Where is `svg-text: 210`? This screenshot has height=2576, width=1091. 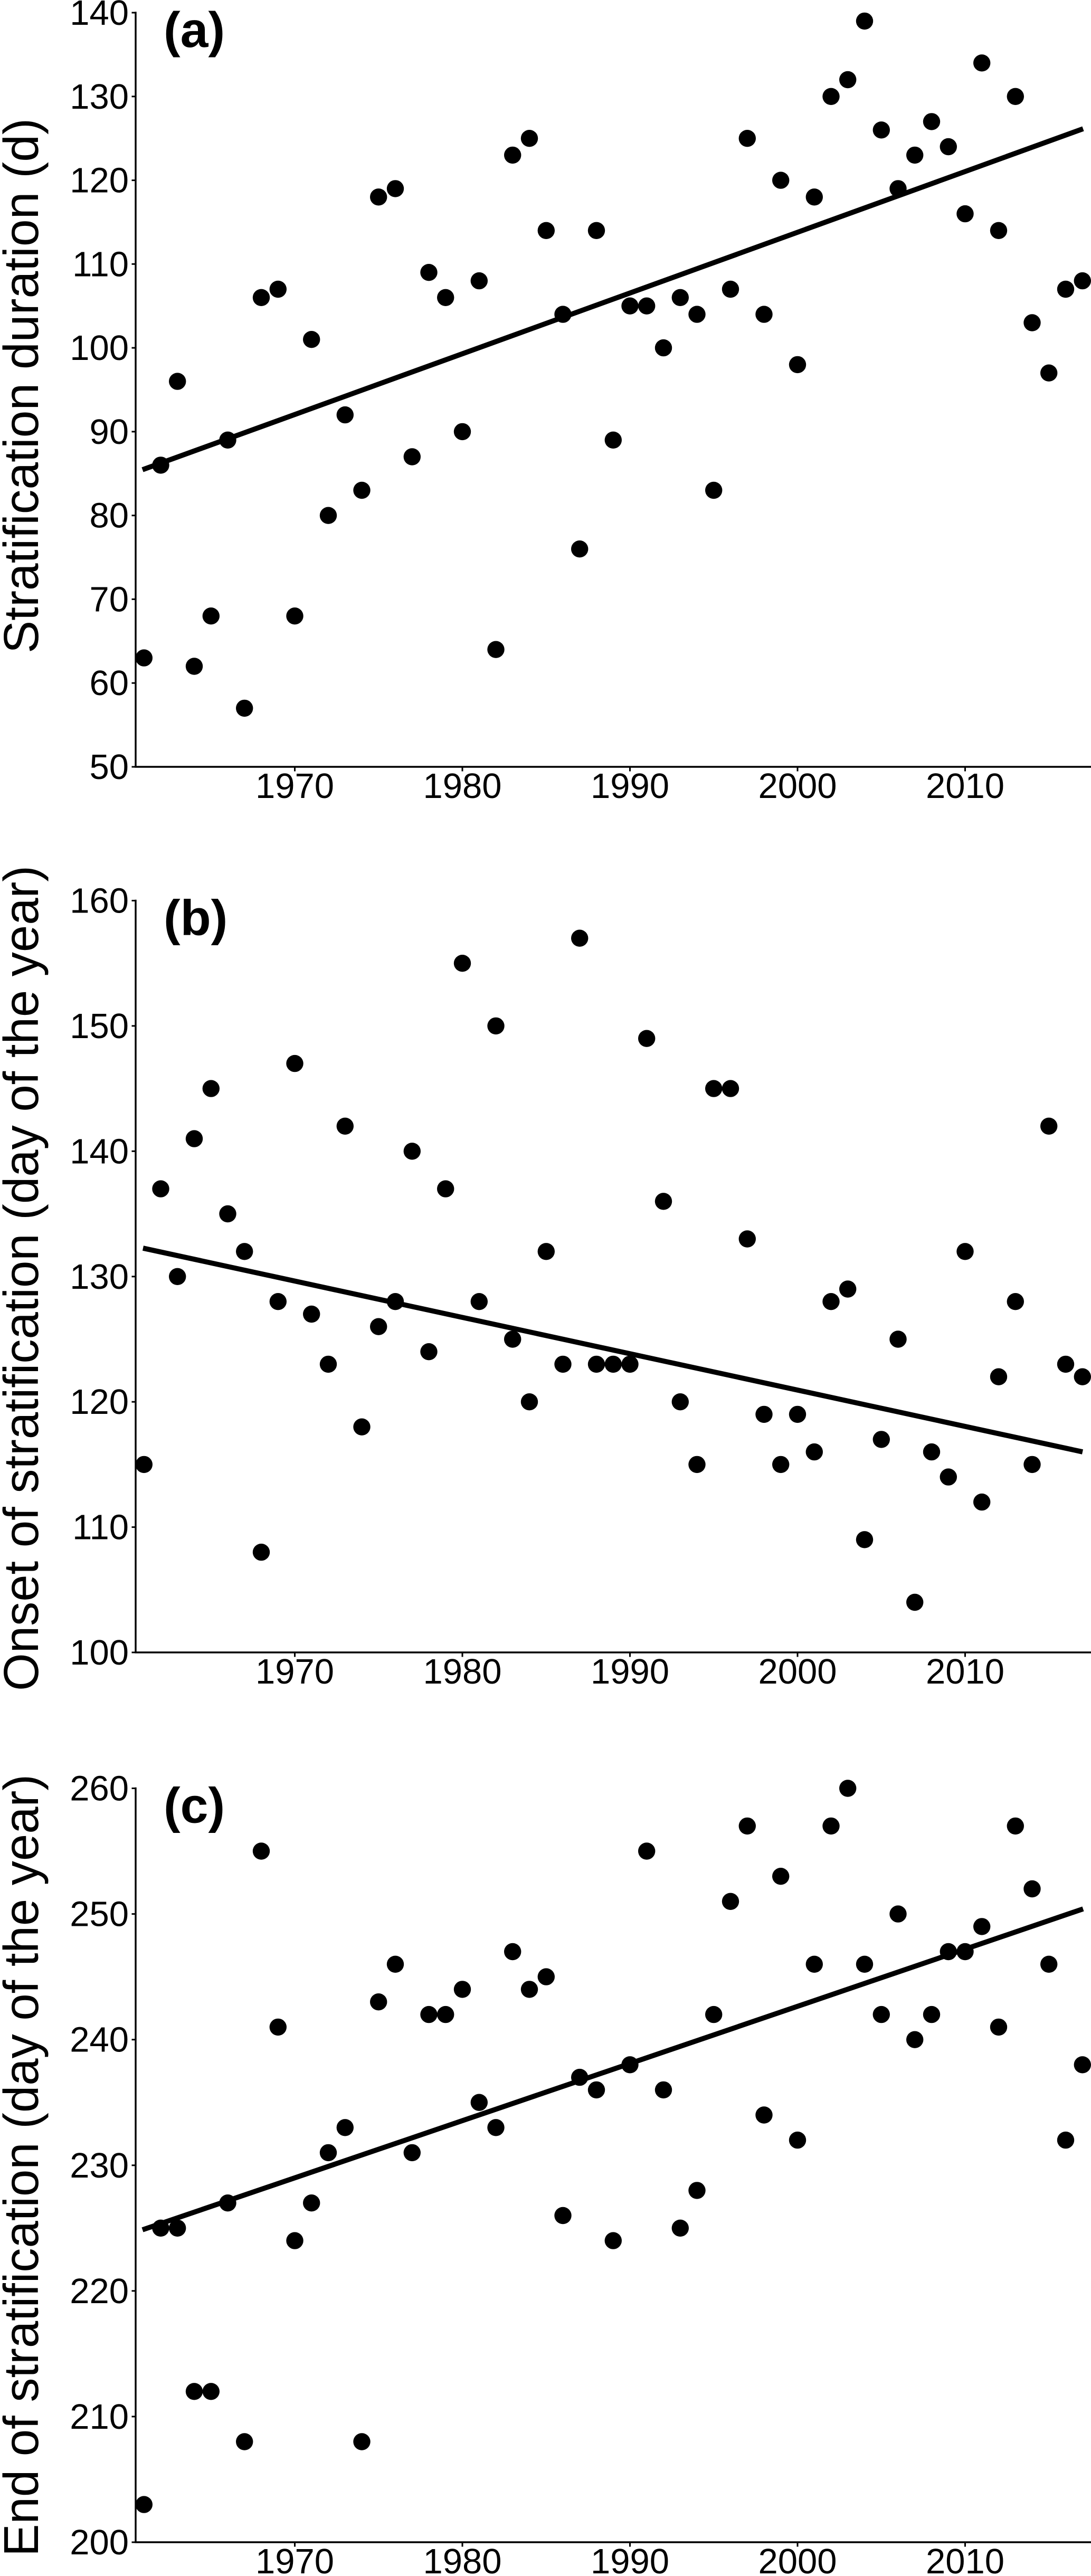
svg-text: 210 is located at coordinates (99, 2417).